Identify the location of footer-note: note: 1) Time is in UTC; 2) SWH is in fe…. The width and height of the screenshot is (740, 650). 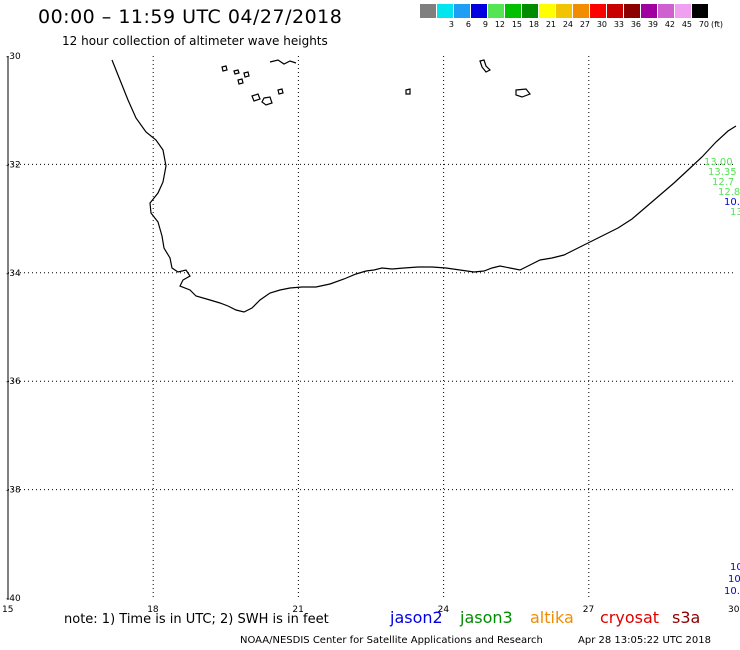
(196, 619).